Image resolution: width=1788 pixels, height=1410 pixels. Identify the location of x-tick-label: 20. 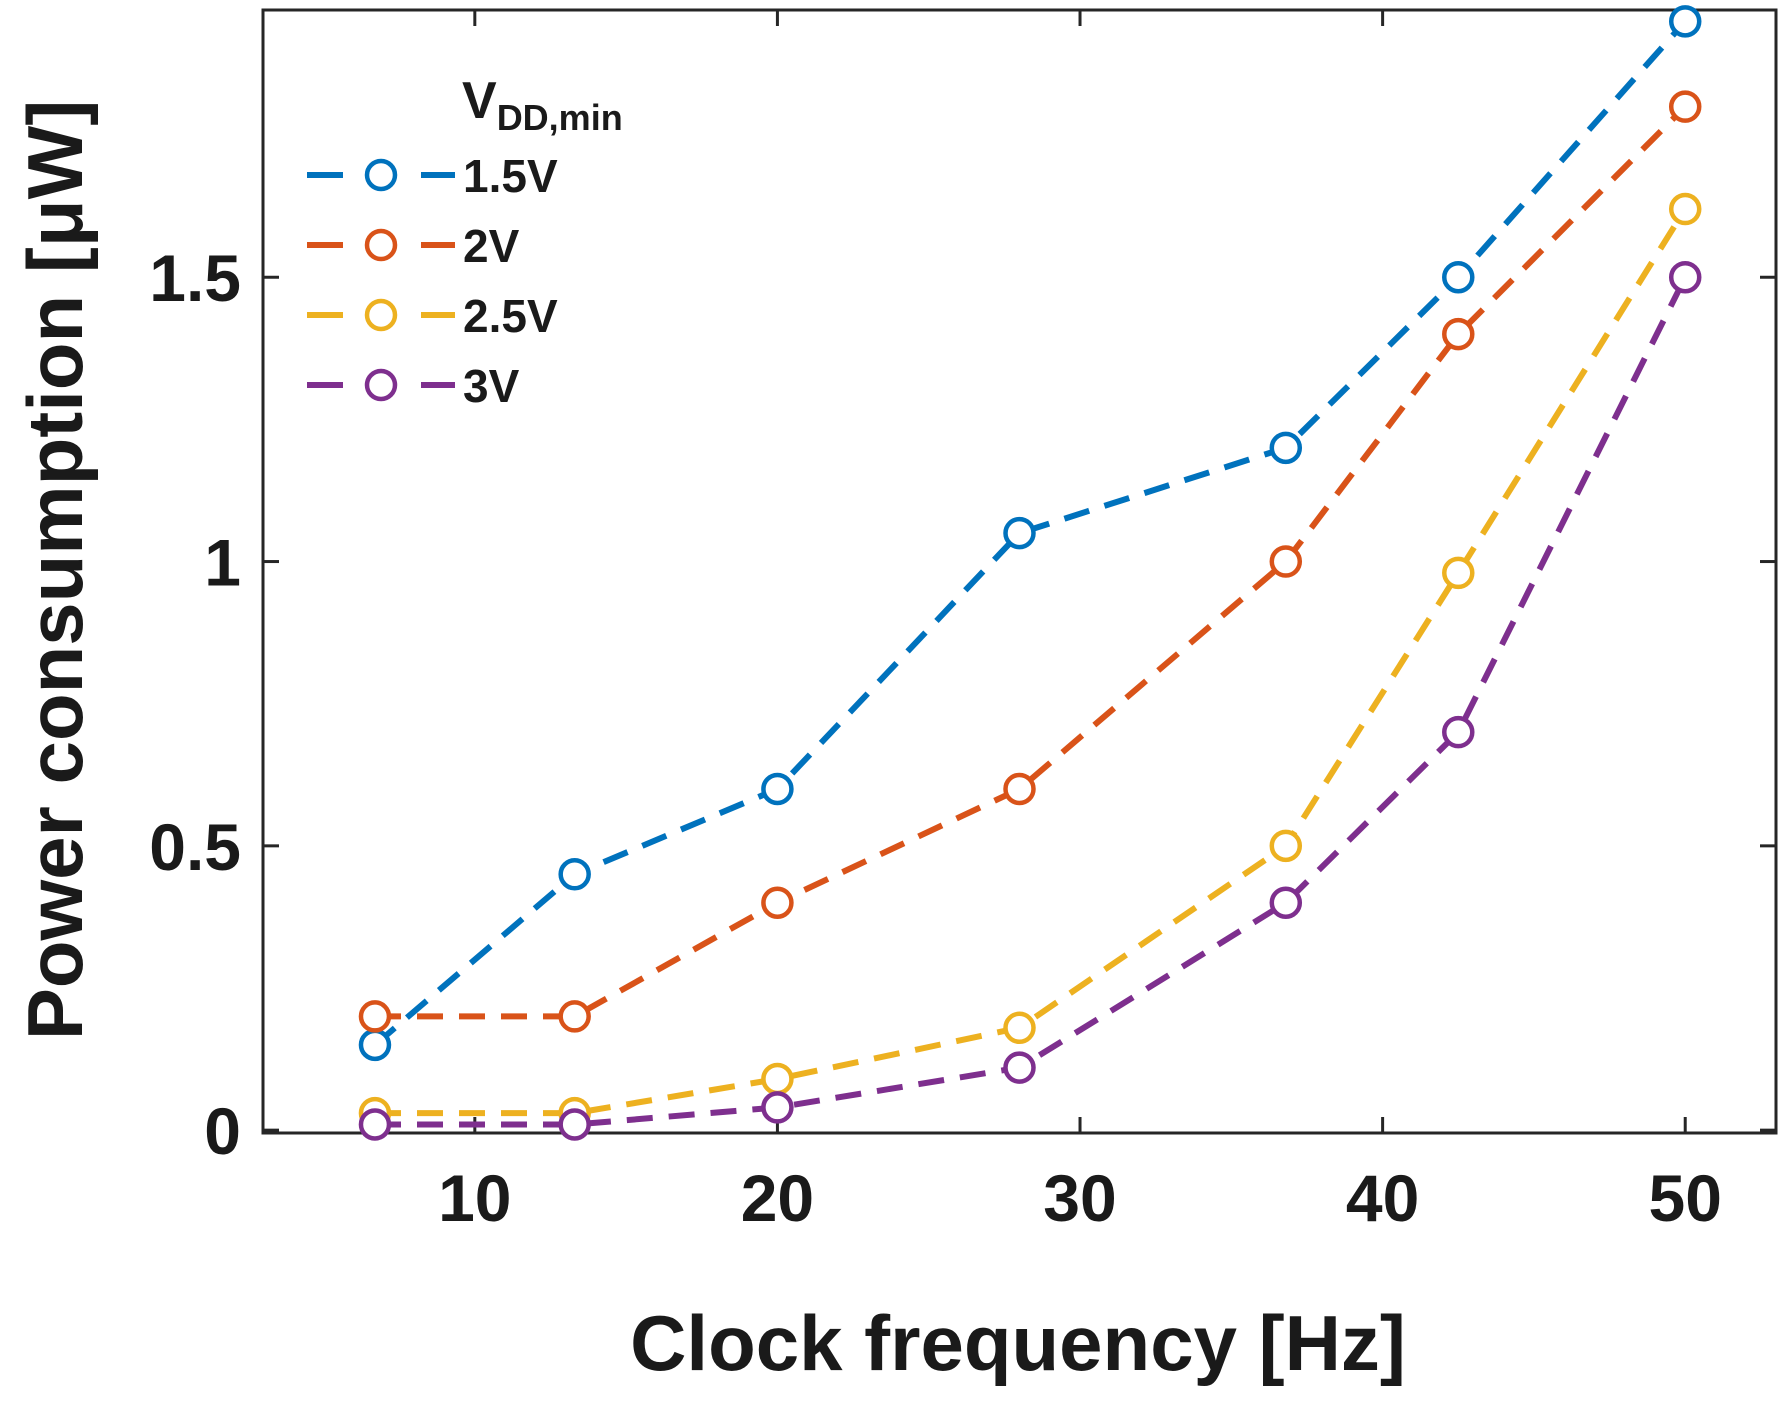
(777, 1198).